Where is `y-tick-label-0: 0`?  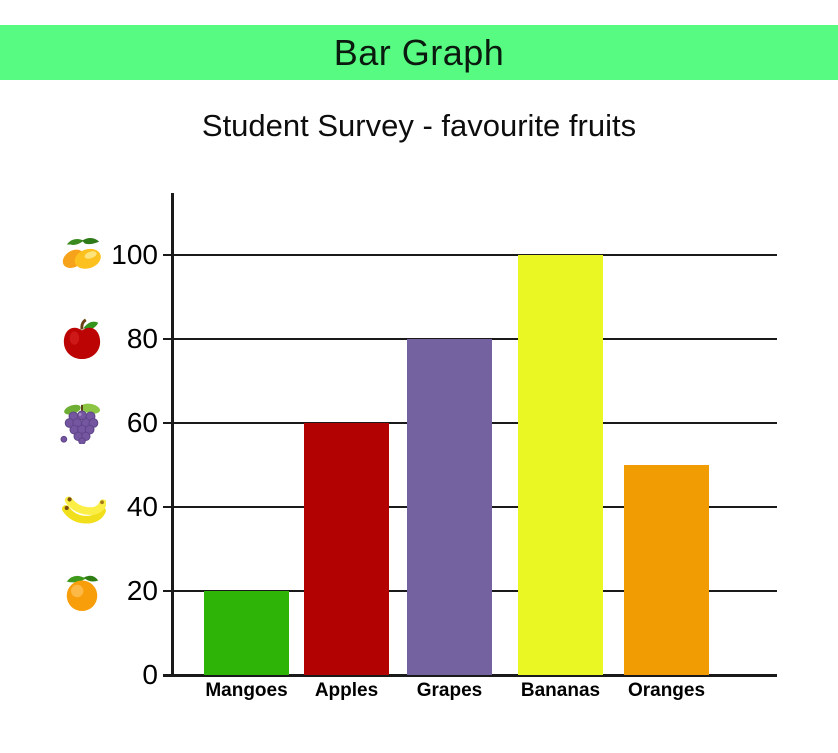
y-tick-label-0: 0 is located at coordinates (150, 674).